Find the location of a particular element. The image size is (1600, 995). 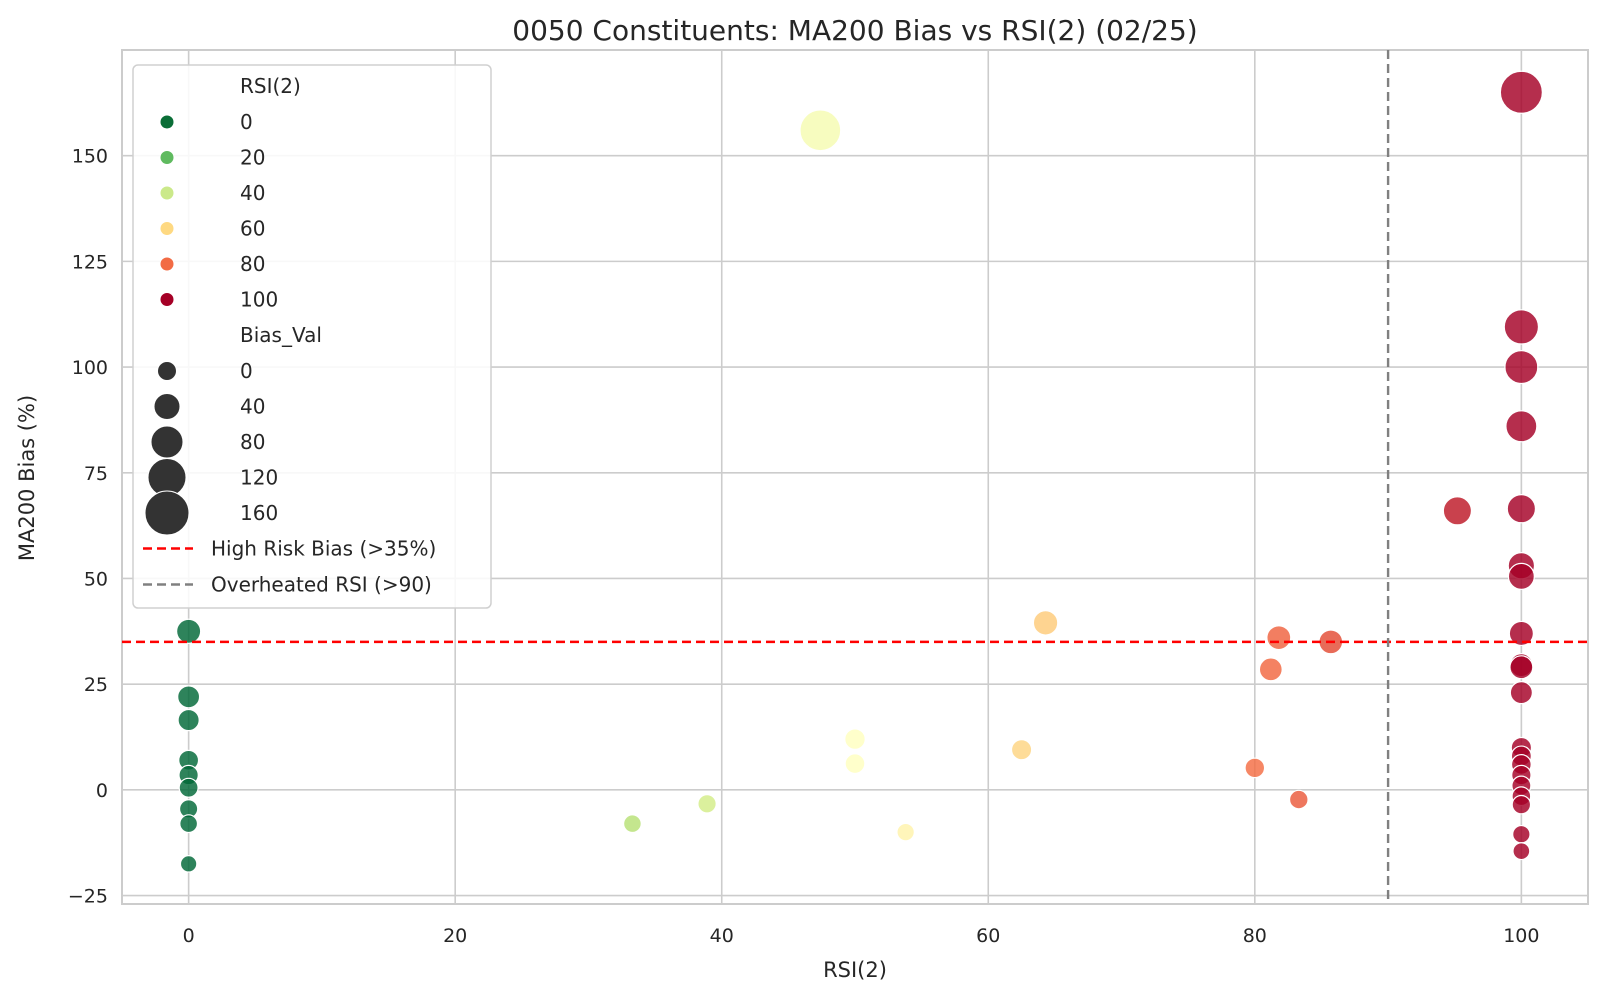

y-tick-label: 50 is located at coordinates (96, 579).